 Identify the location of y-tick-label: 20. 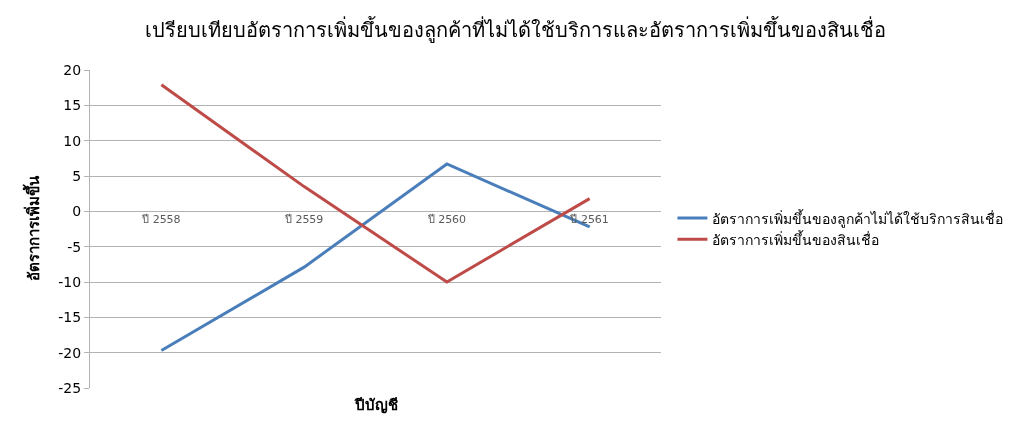
(72, 69).